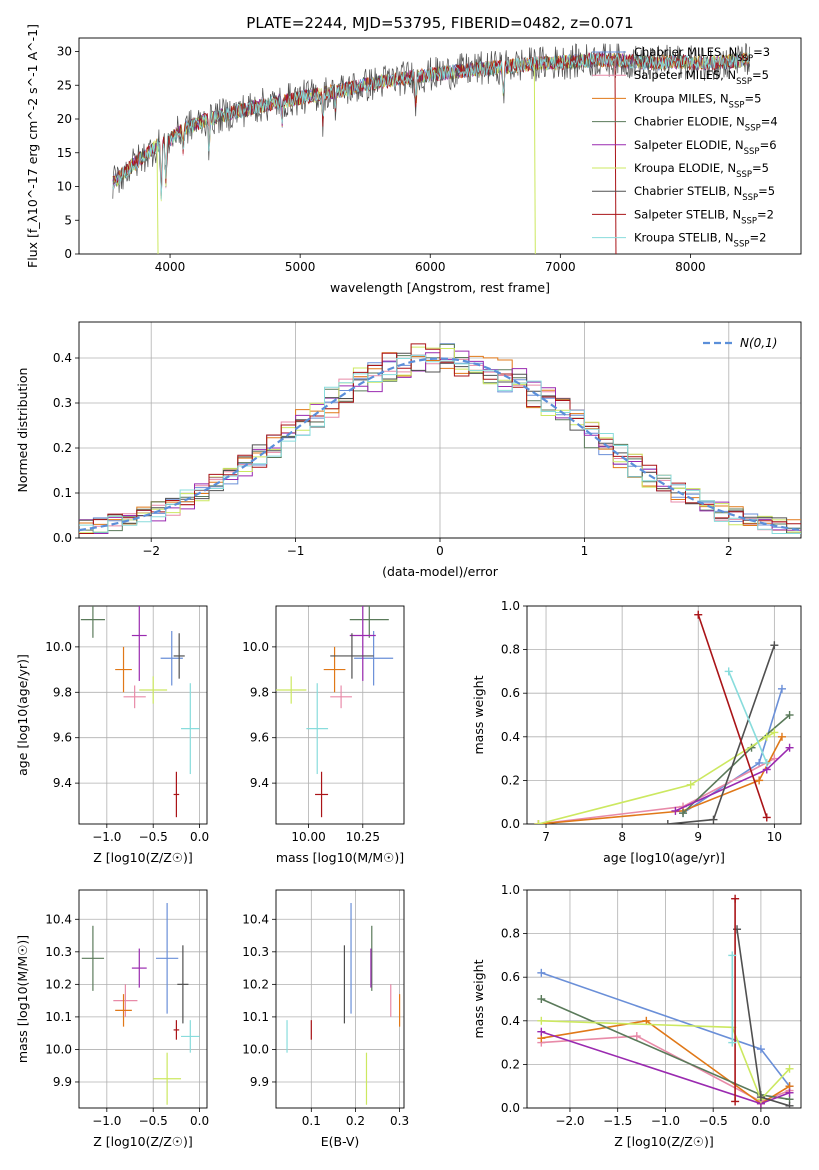  What do you see at coordinates (311, 1121) in the screenshot?
I see `x-tick-label: 0.1` at bounding box center [311, 1121].